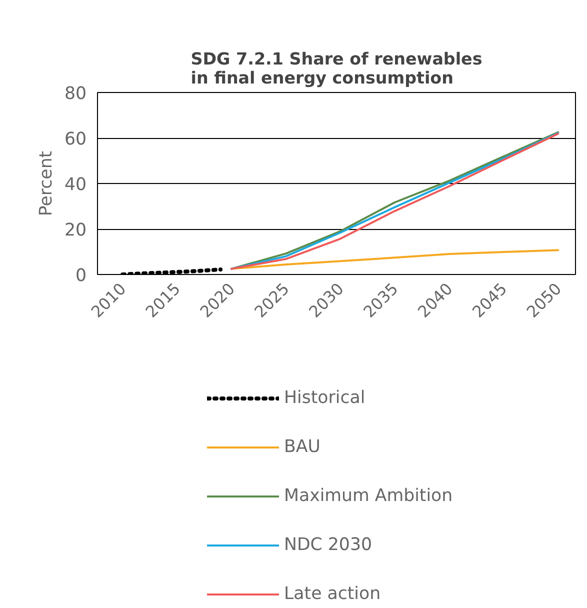 The image size is (587, 608). I want to click on y-tick-label: 80, so click(75, 94).